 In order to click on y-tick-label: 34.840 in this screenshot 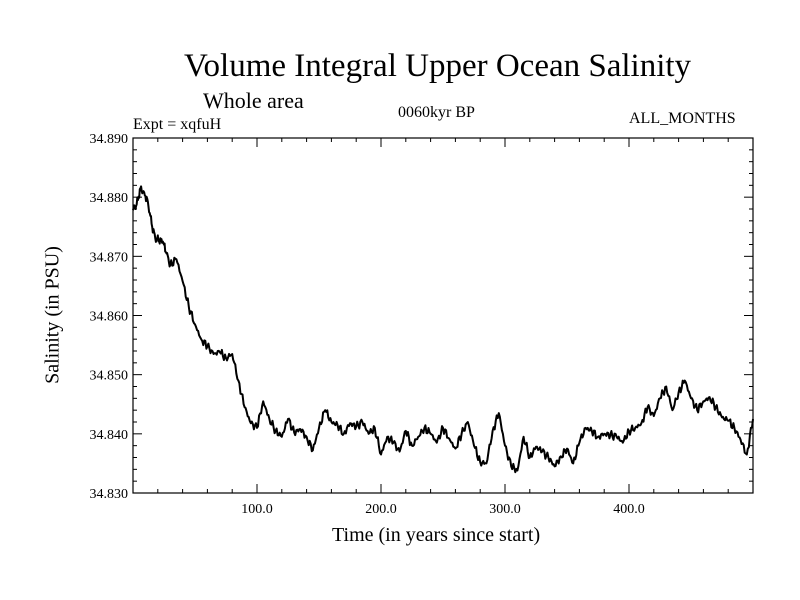, I will do `click(109, 435)`.